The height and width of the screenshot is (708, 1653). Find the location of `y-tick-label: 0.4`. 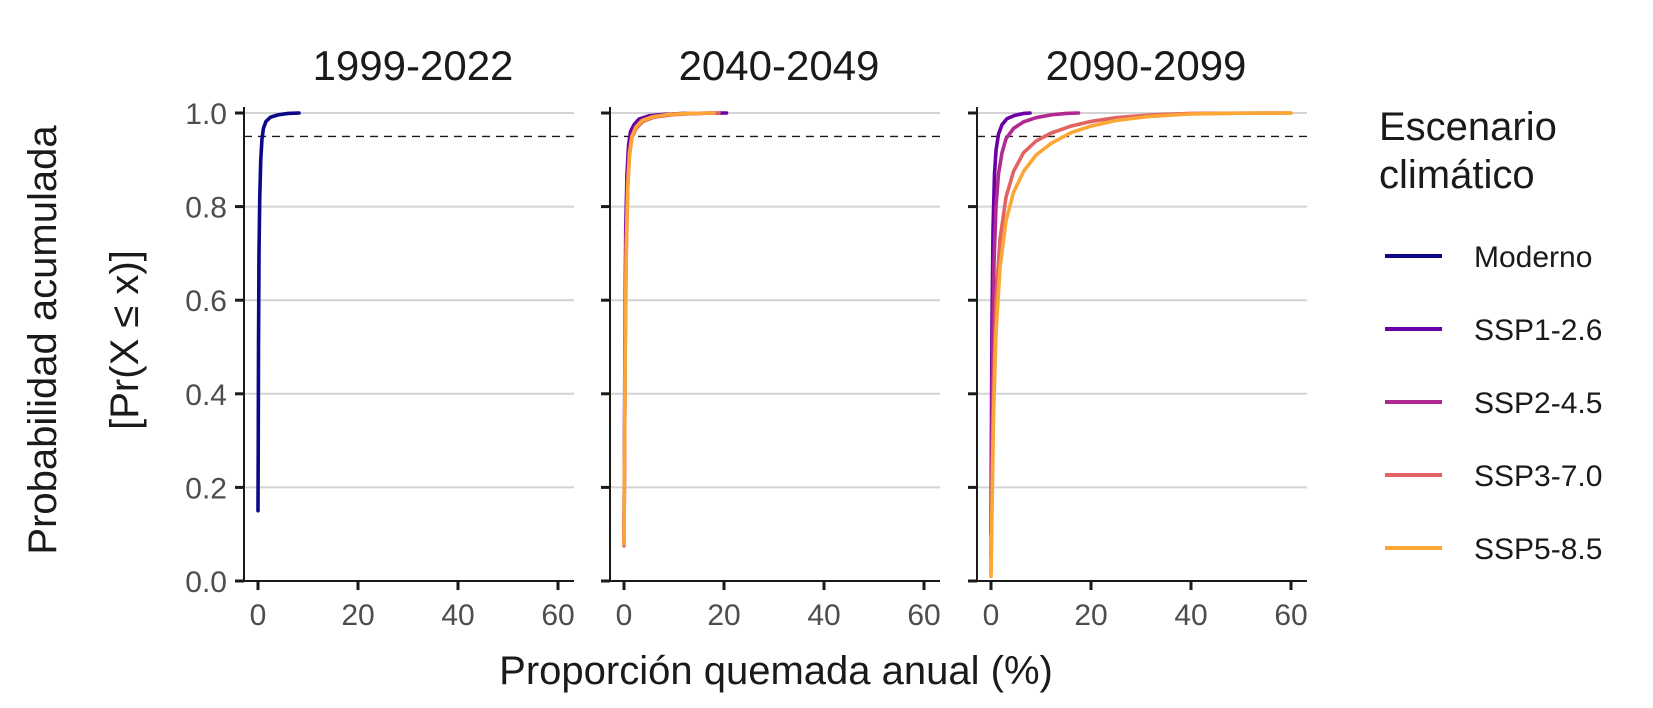

y-tick-label: 0.4 is located at coordinates (206, 395).